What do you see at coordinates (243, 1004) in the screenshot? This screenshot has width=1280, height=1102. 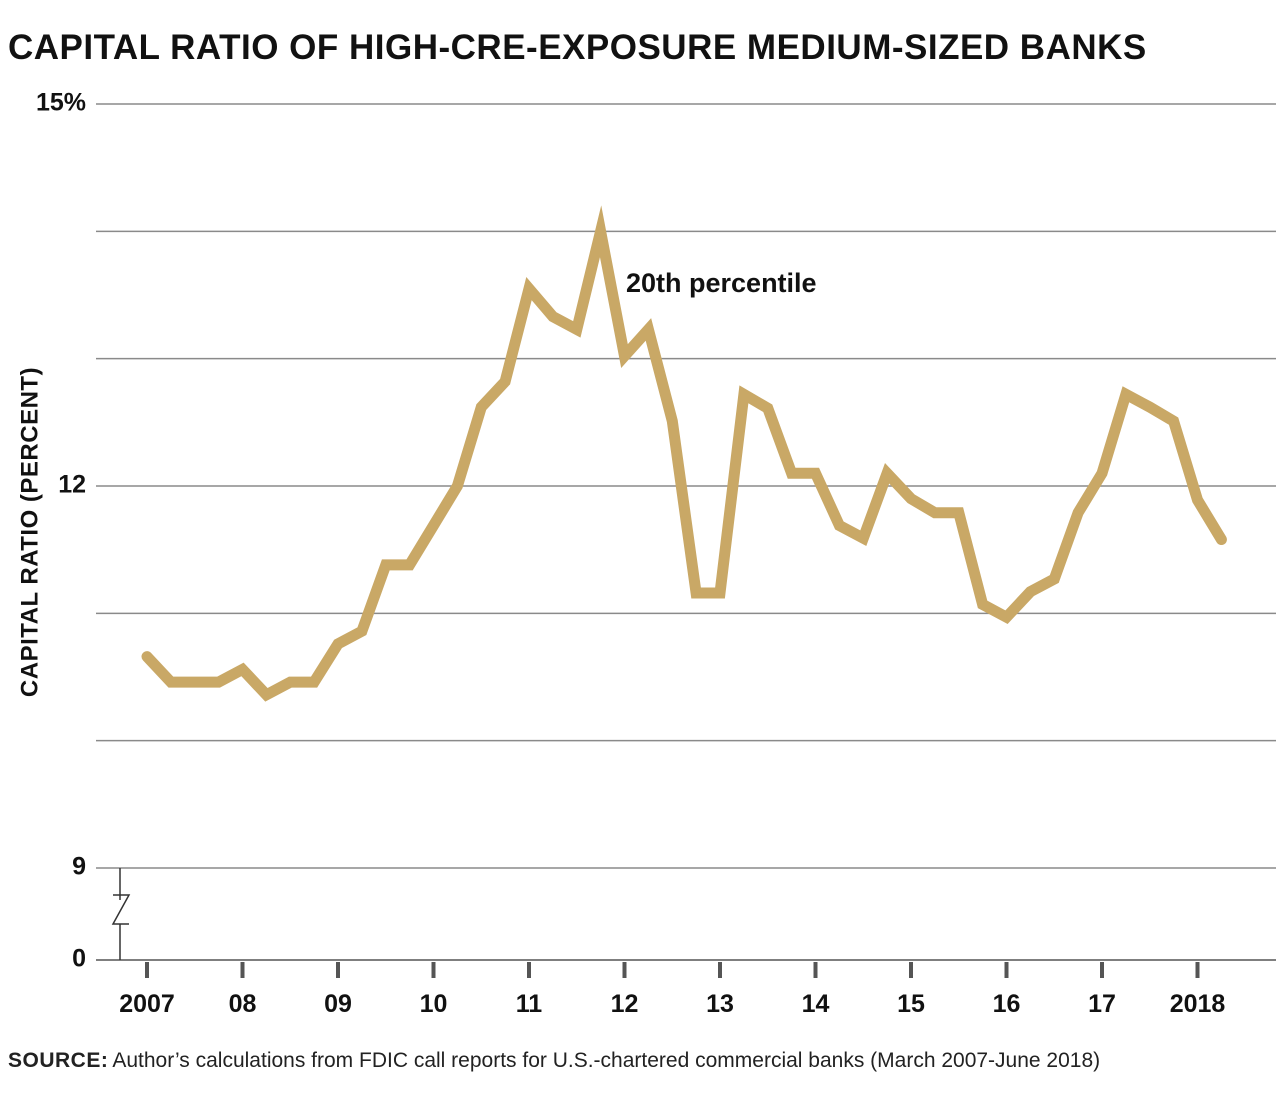 I see `x-tick-label: 08` at bounding box center [243, 1004].